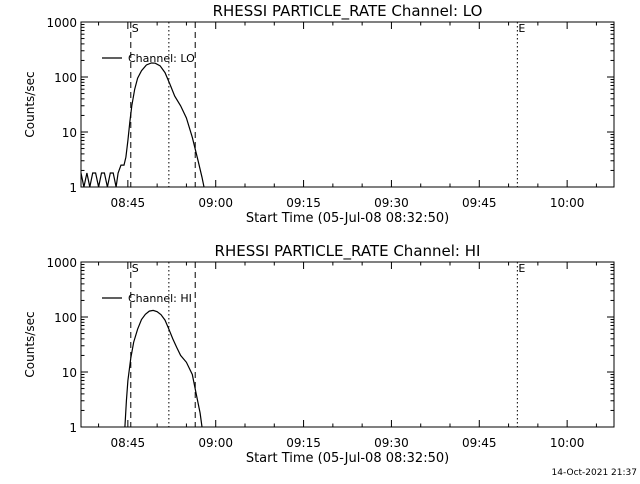  Describe the element at coordinates (348, 251) in the screenshot. I see `chart-title: RHESSI PARTICLE_RATE Channel: HI` at that location.